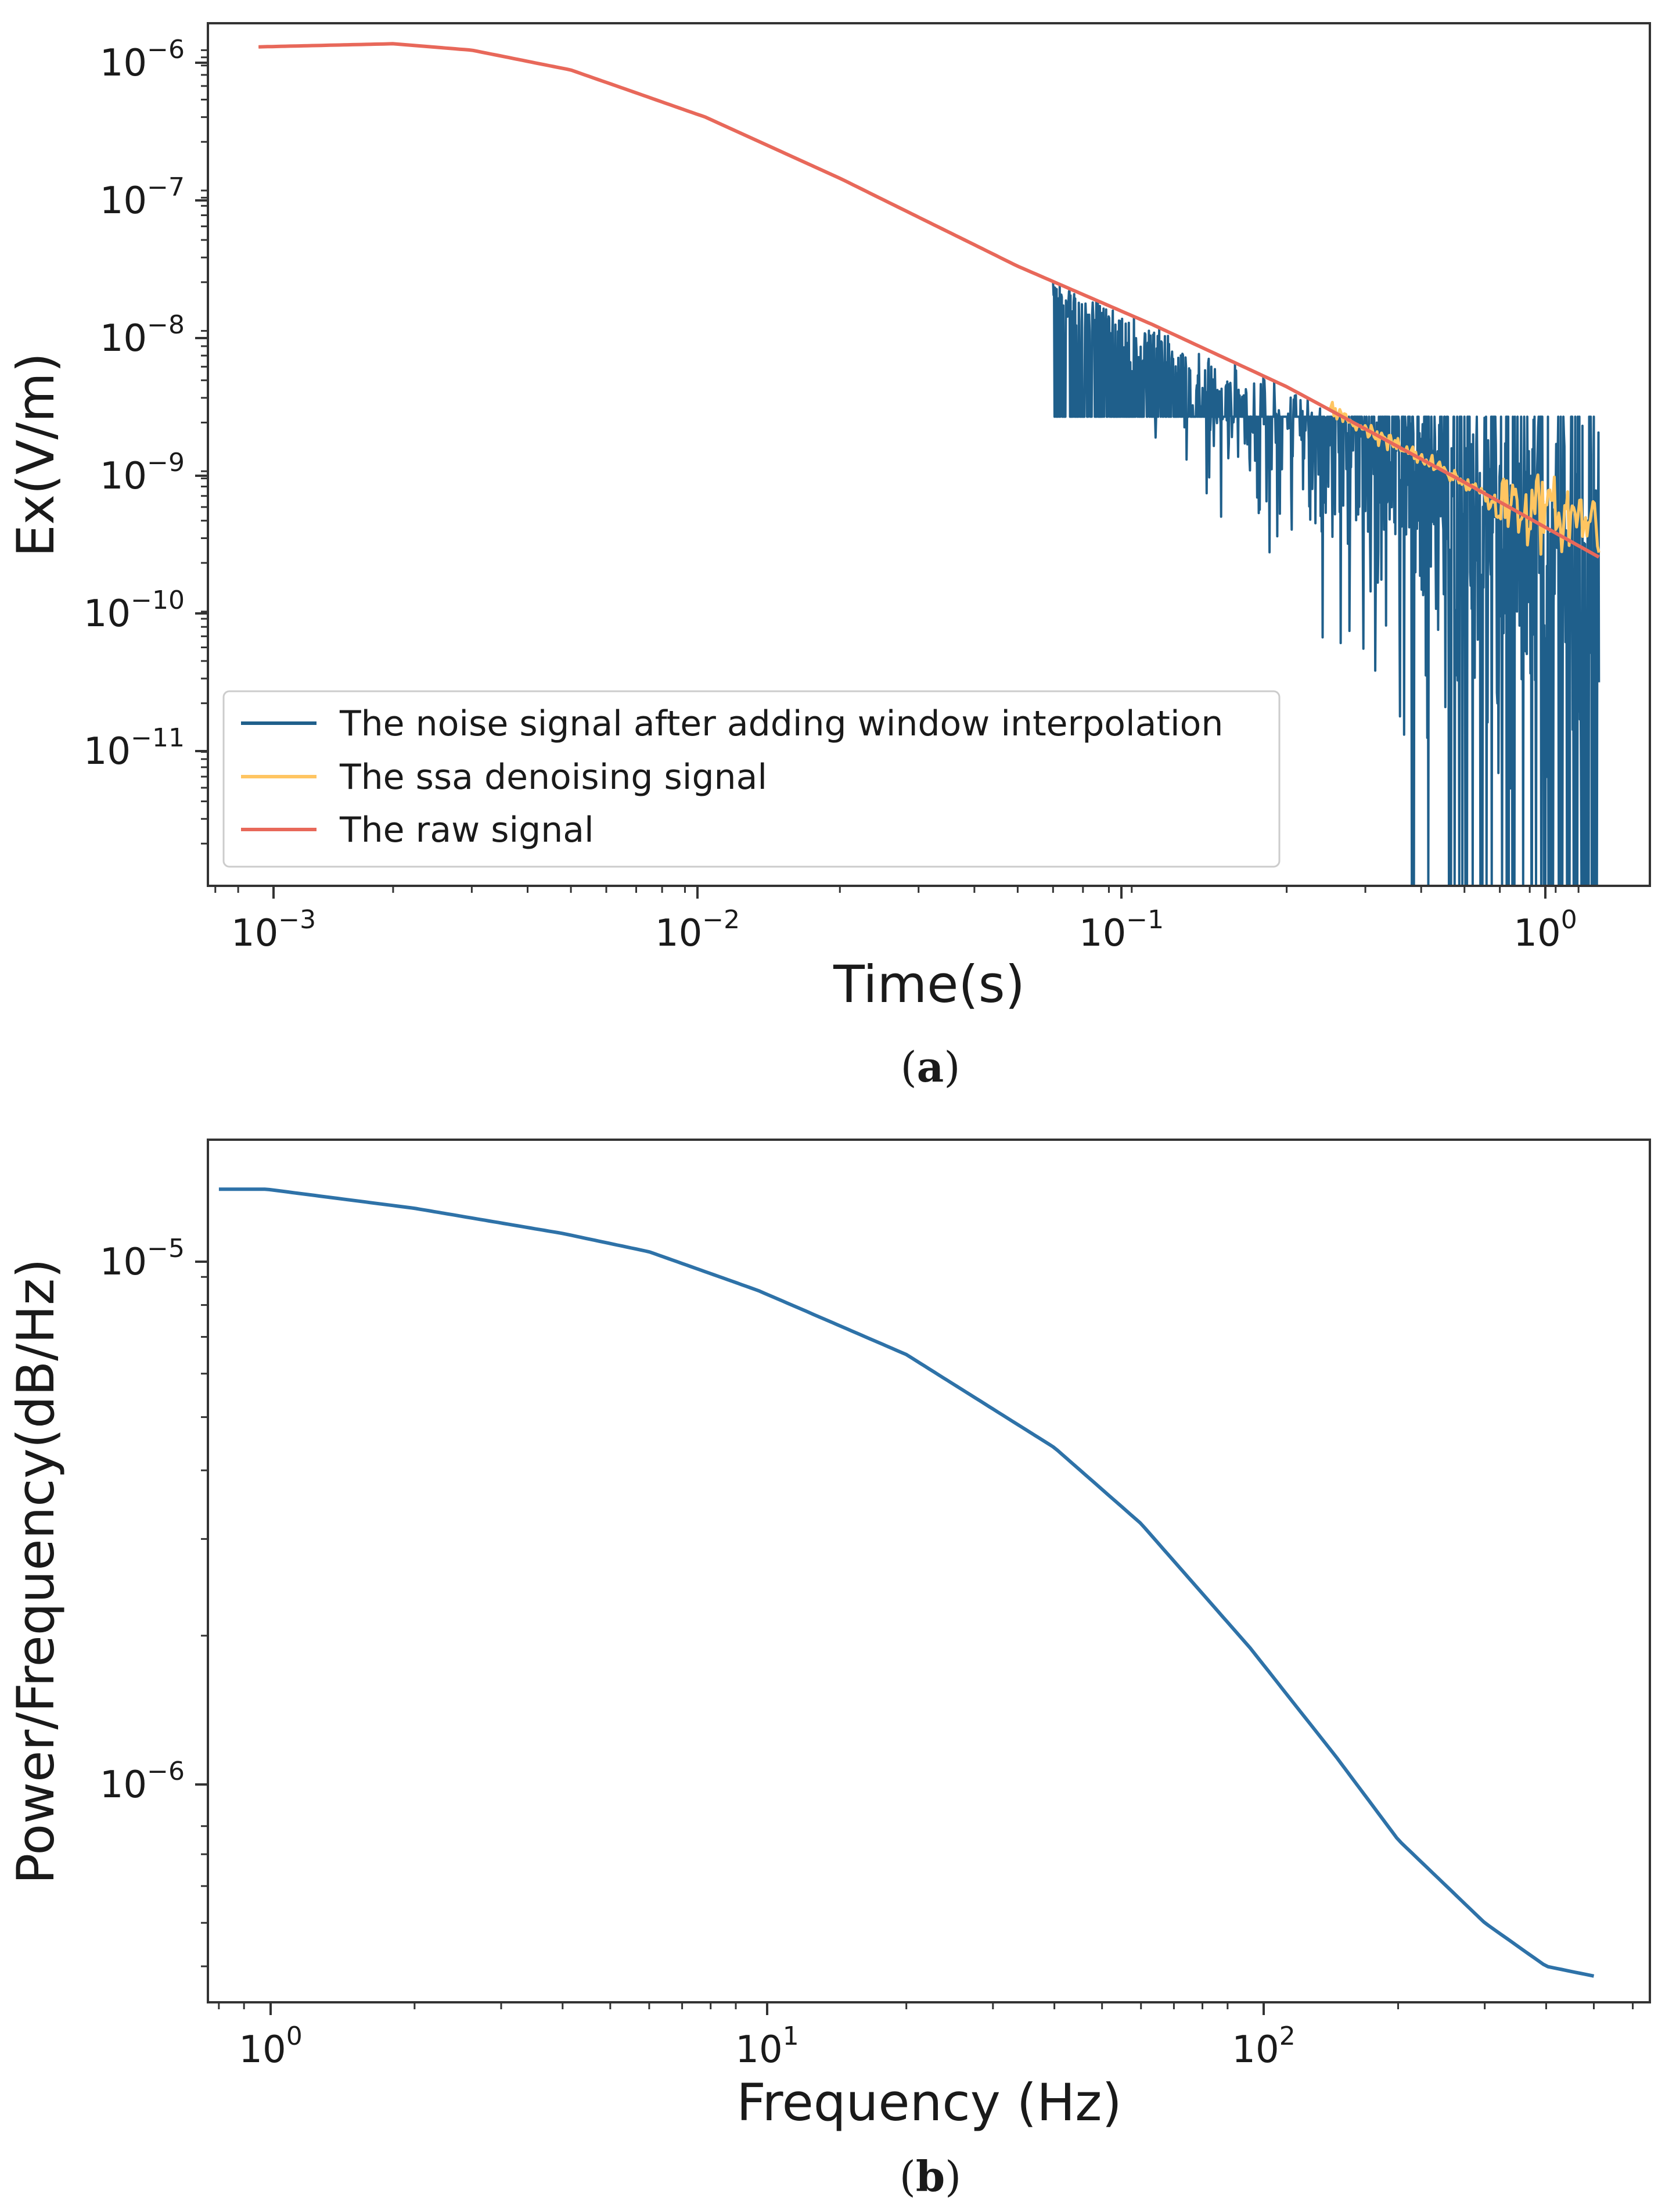 The width and height of the screenshot is (1676, 2212). What do you see at coordinates (931, 2177) in the screenshot?
I see `panel-b-caption: (b)` at bounding box center [931, 2177].